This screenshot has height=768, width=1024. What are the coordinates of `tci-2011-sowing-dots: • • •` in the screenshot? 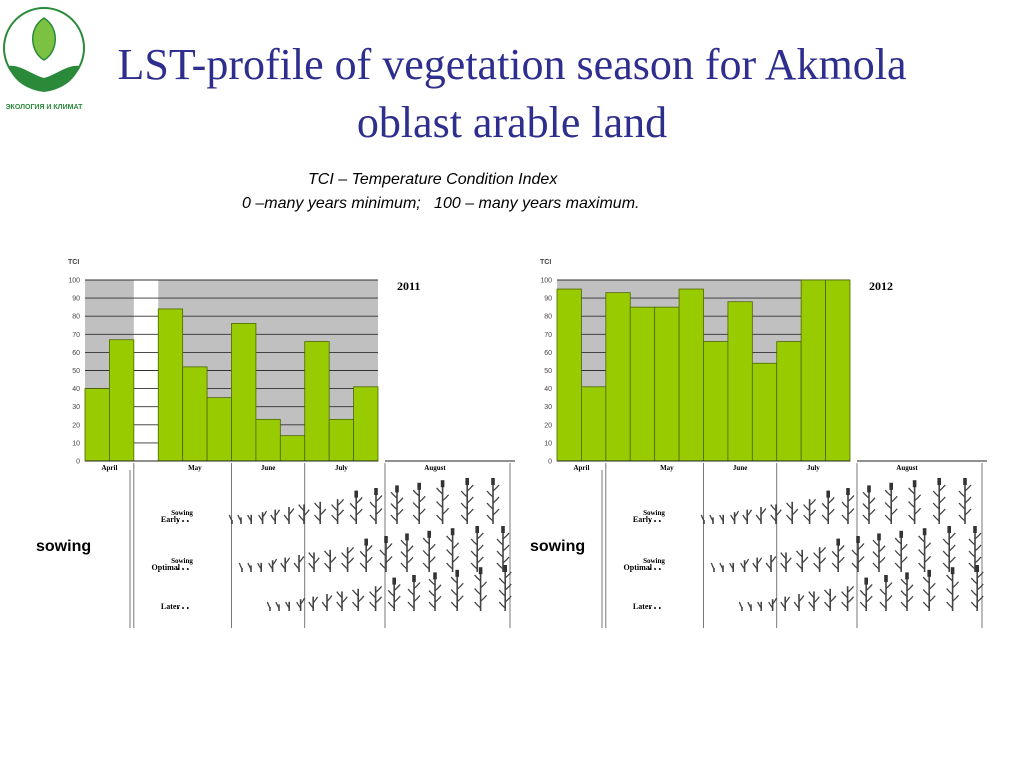 It's located at (183, 608).